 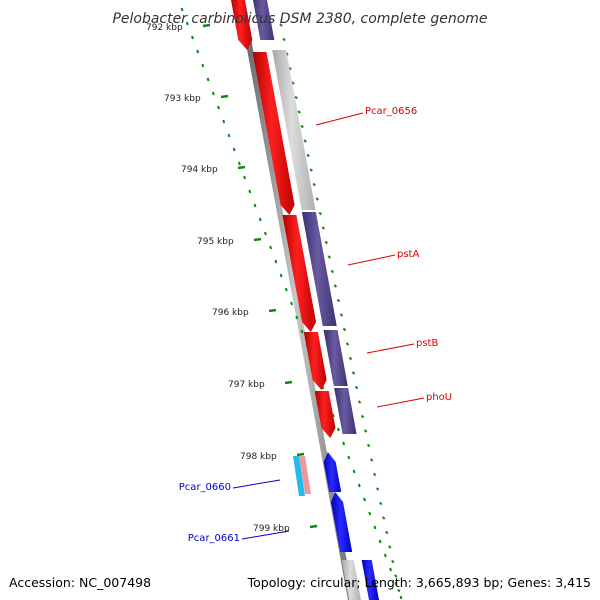 What do you see at coordinates (199, 170) in the screenshot?
I see `tick-label: 794 kbp` at bounding box center [199, 170].